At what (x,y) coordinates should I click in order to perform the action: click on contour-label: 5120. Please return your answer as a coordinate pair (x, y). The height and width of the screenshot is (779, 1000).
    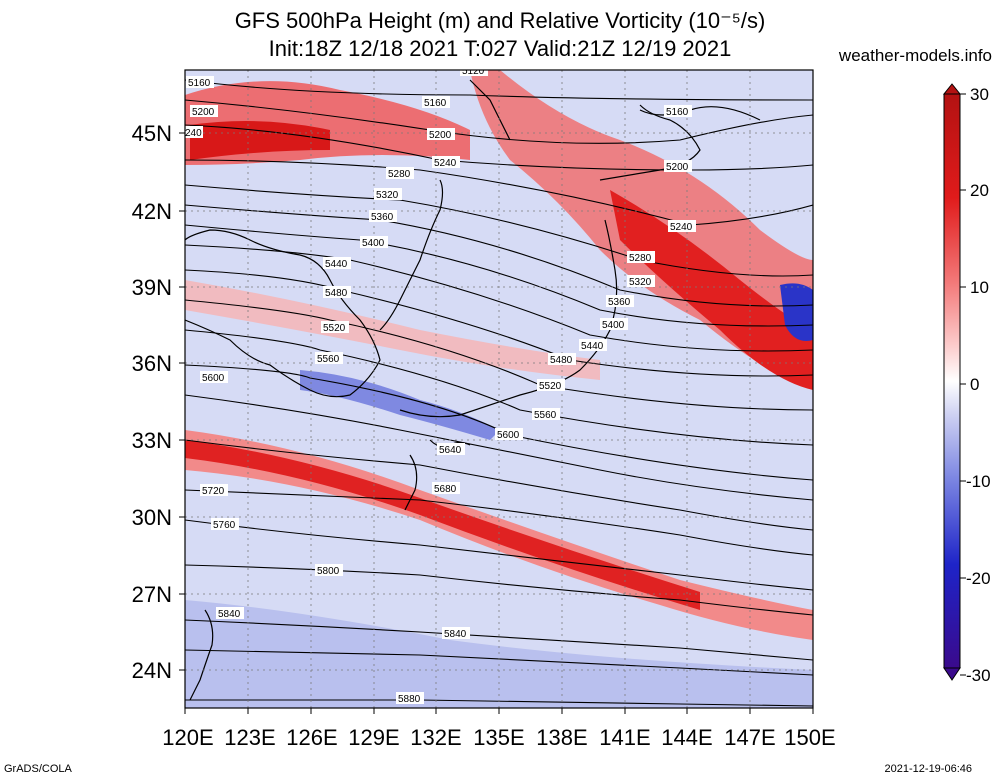
    Looking at the image, I should click on (474, 73).